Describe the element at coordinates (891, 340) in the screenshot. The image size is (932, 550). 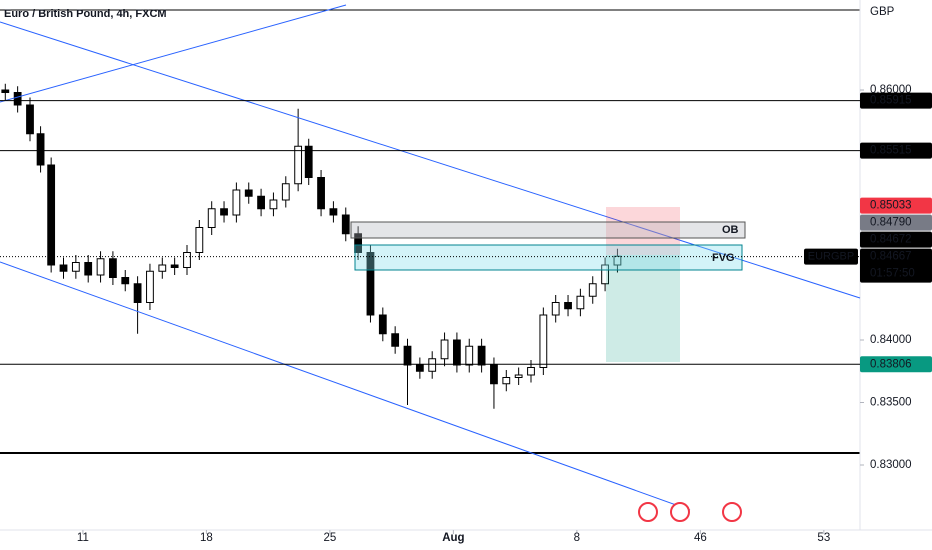
I see `y-tick-label: 0.84000` at that location.